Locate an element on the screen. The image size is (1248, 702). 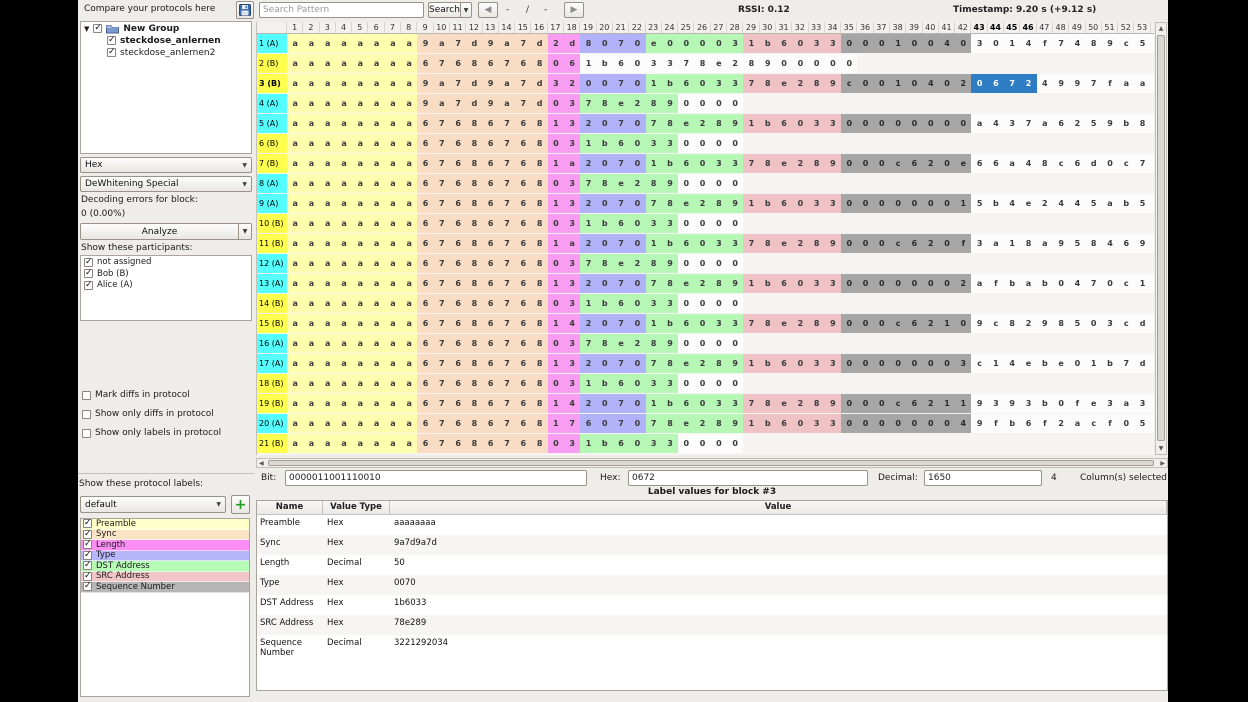
vertical-scrollbar: ▲ ▼ is located at coordinates (1161, 238).